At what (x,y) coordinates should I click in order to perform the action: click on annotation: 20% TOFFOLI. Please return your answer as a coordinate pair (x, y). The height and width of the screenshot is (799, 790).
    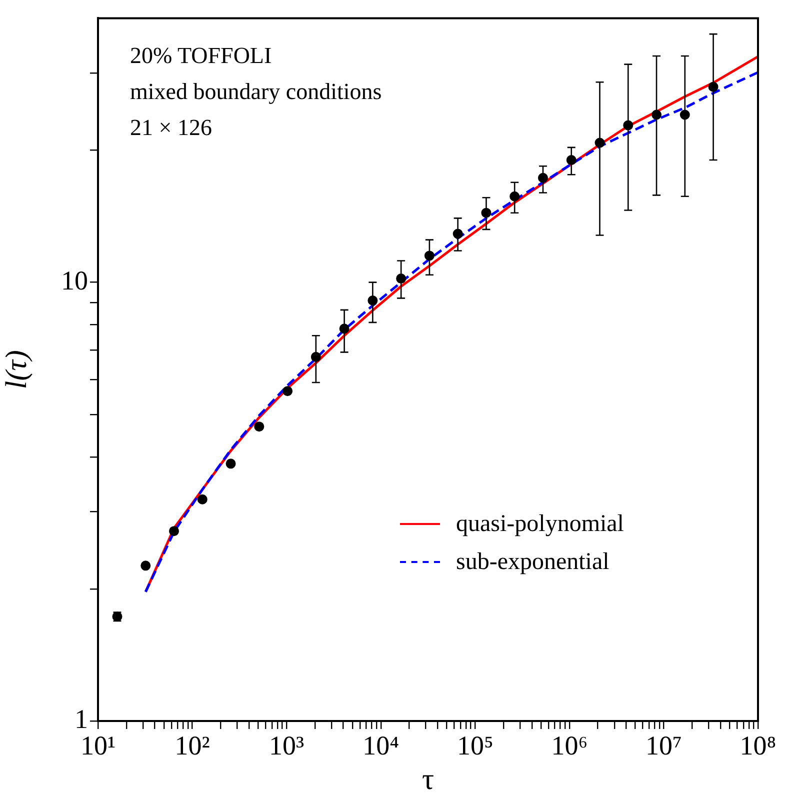
    Looking at the image, I should click on (201, 56).